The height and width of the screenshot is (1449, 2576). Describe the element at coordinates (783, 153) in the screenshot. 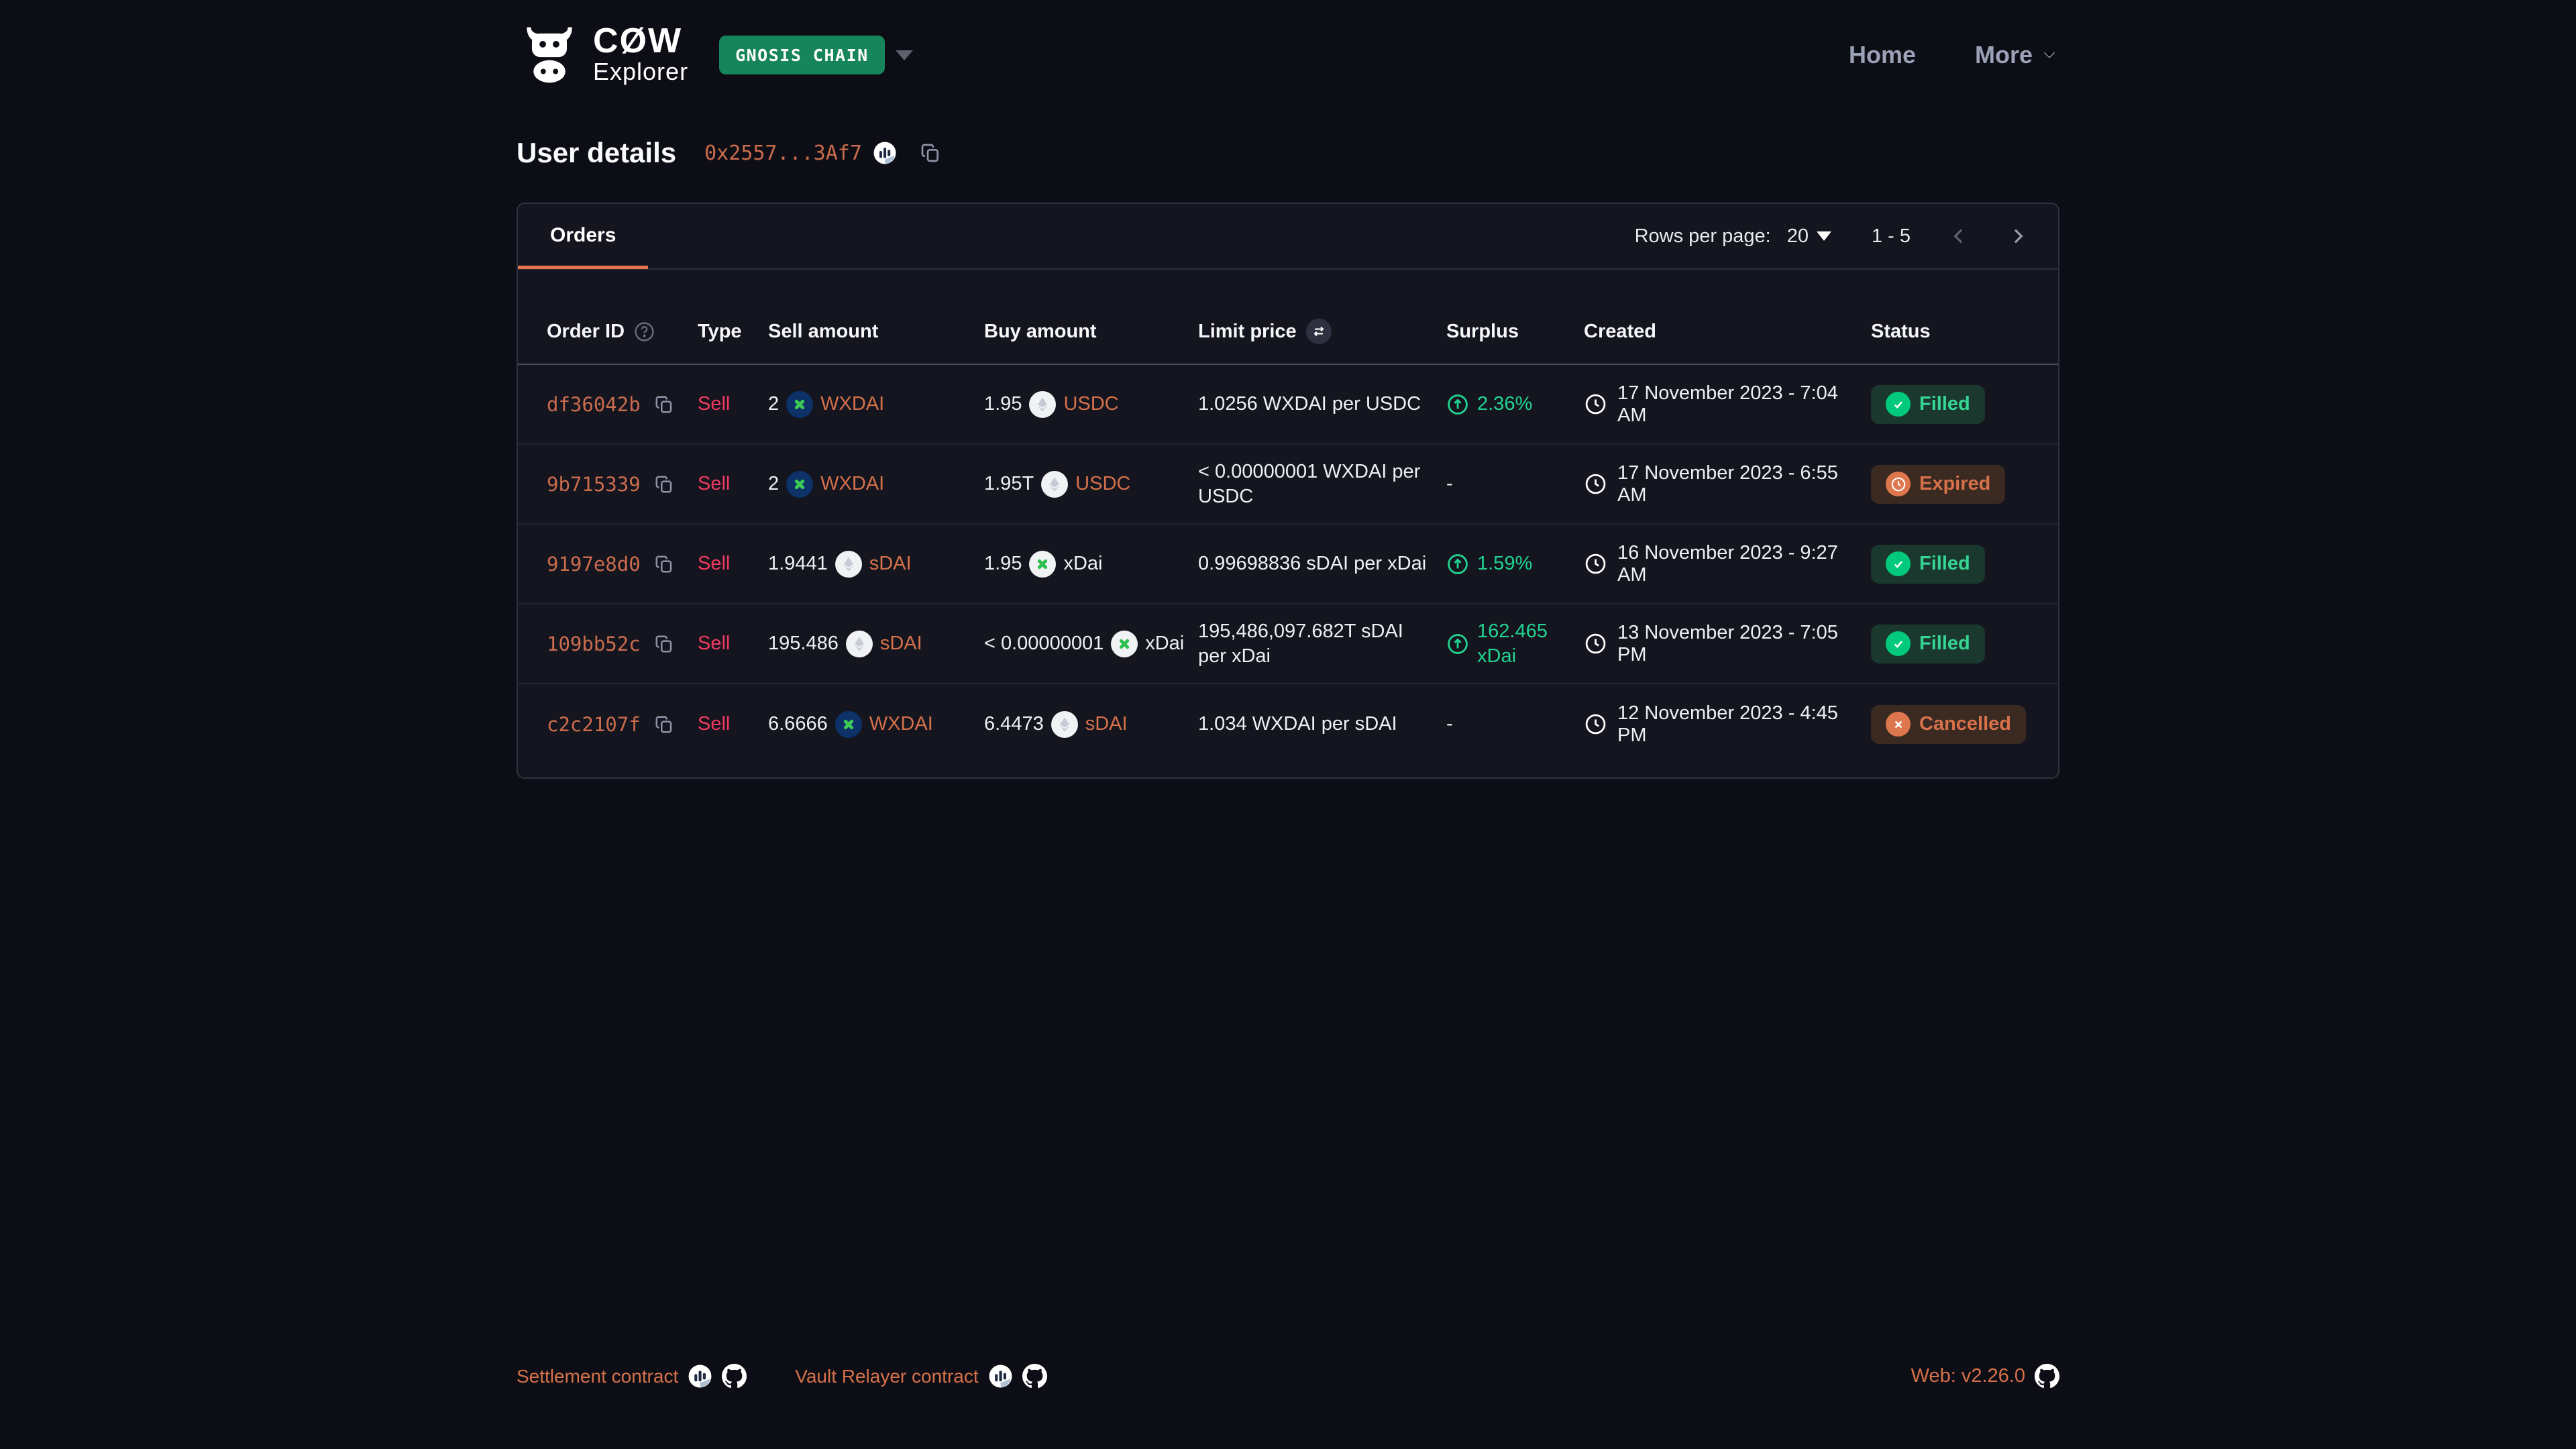

I see `address-text: 0x2557...3Af7` at that location.